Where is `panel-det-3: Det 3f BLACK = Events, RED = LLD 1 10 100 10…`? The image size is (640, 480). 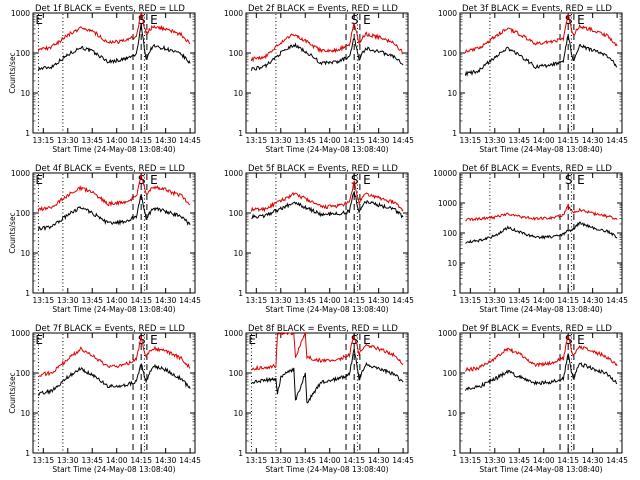
panel-det-3: Det 3f BLACK = Events, RED = LLD 1 10 100 10… is located at coordinates (533, 79).